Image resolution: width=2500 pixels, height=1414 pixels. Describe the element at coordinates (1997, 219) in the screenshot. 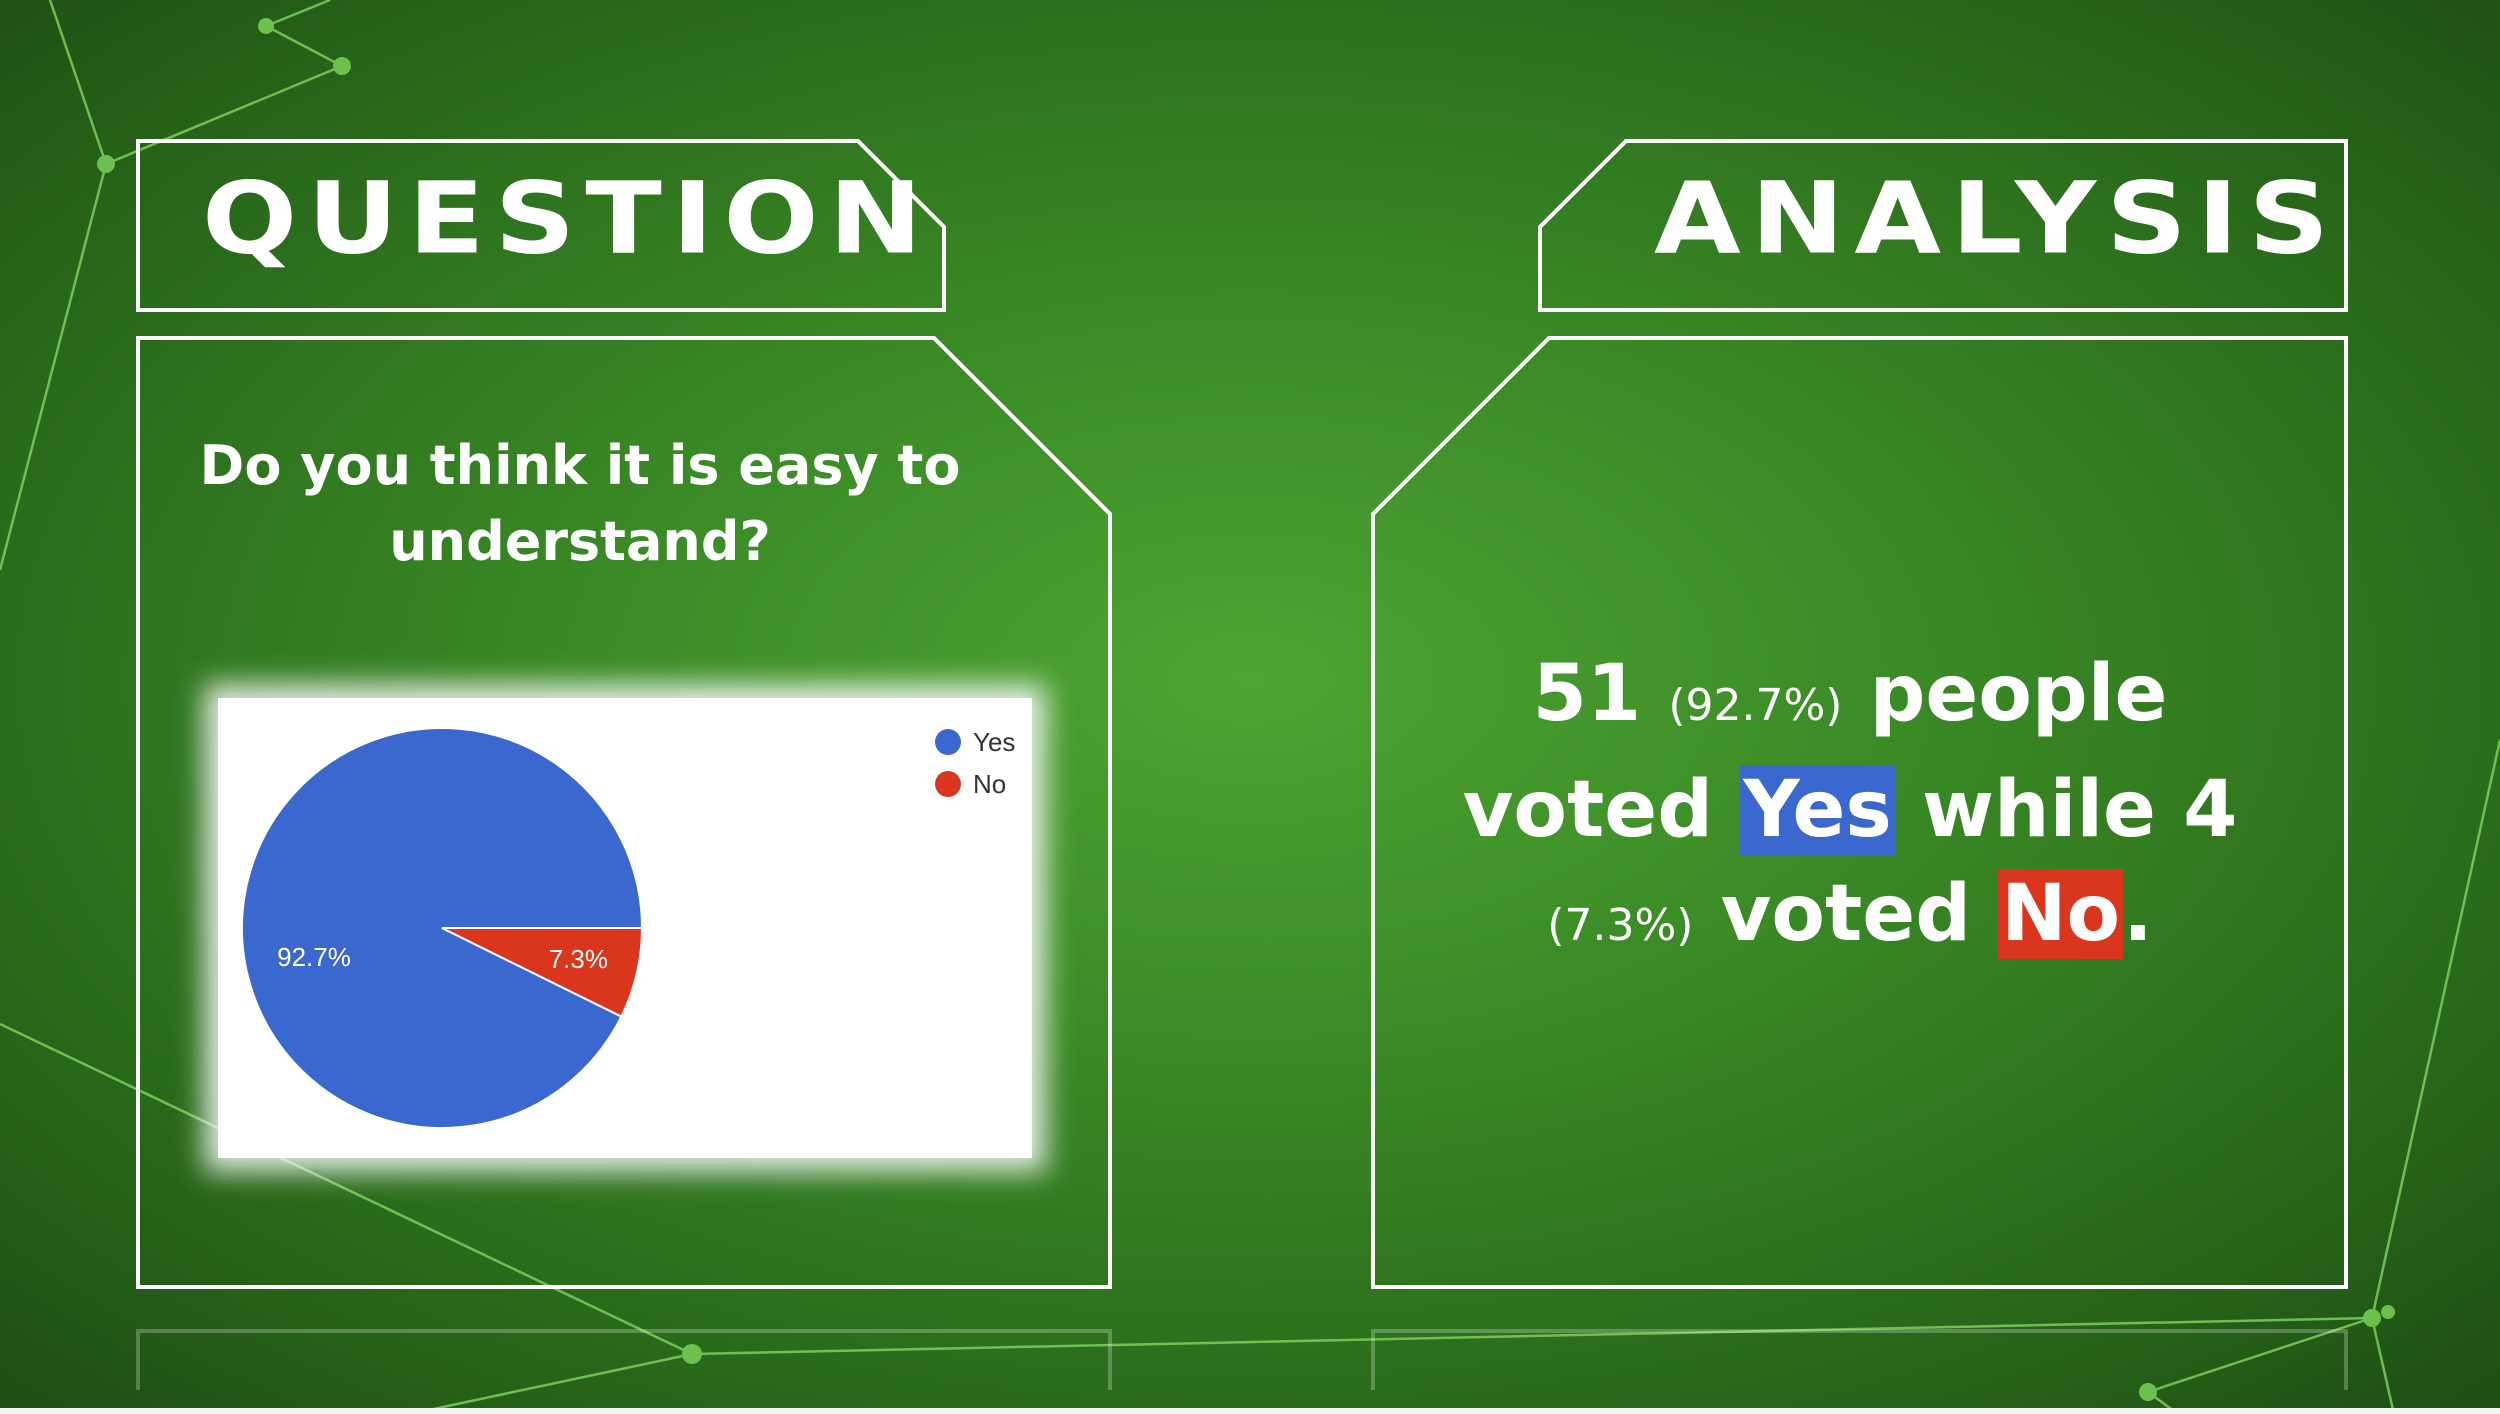

I see `analysis-heading: ANALYSIS` at that location.